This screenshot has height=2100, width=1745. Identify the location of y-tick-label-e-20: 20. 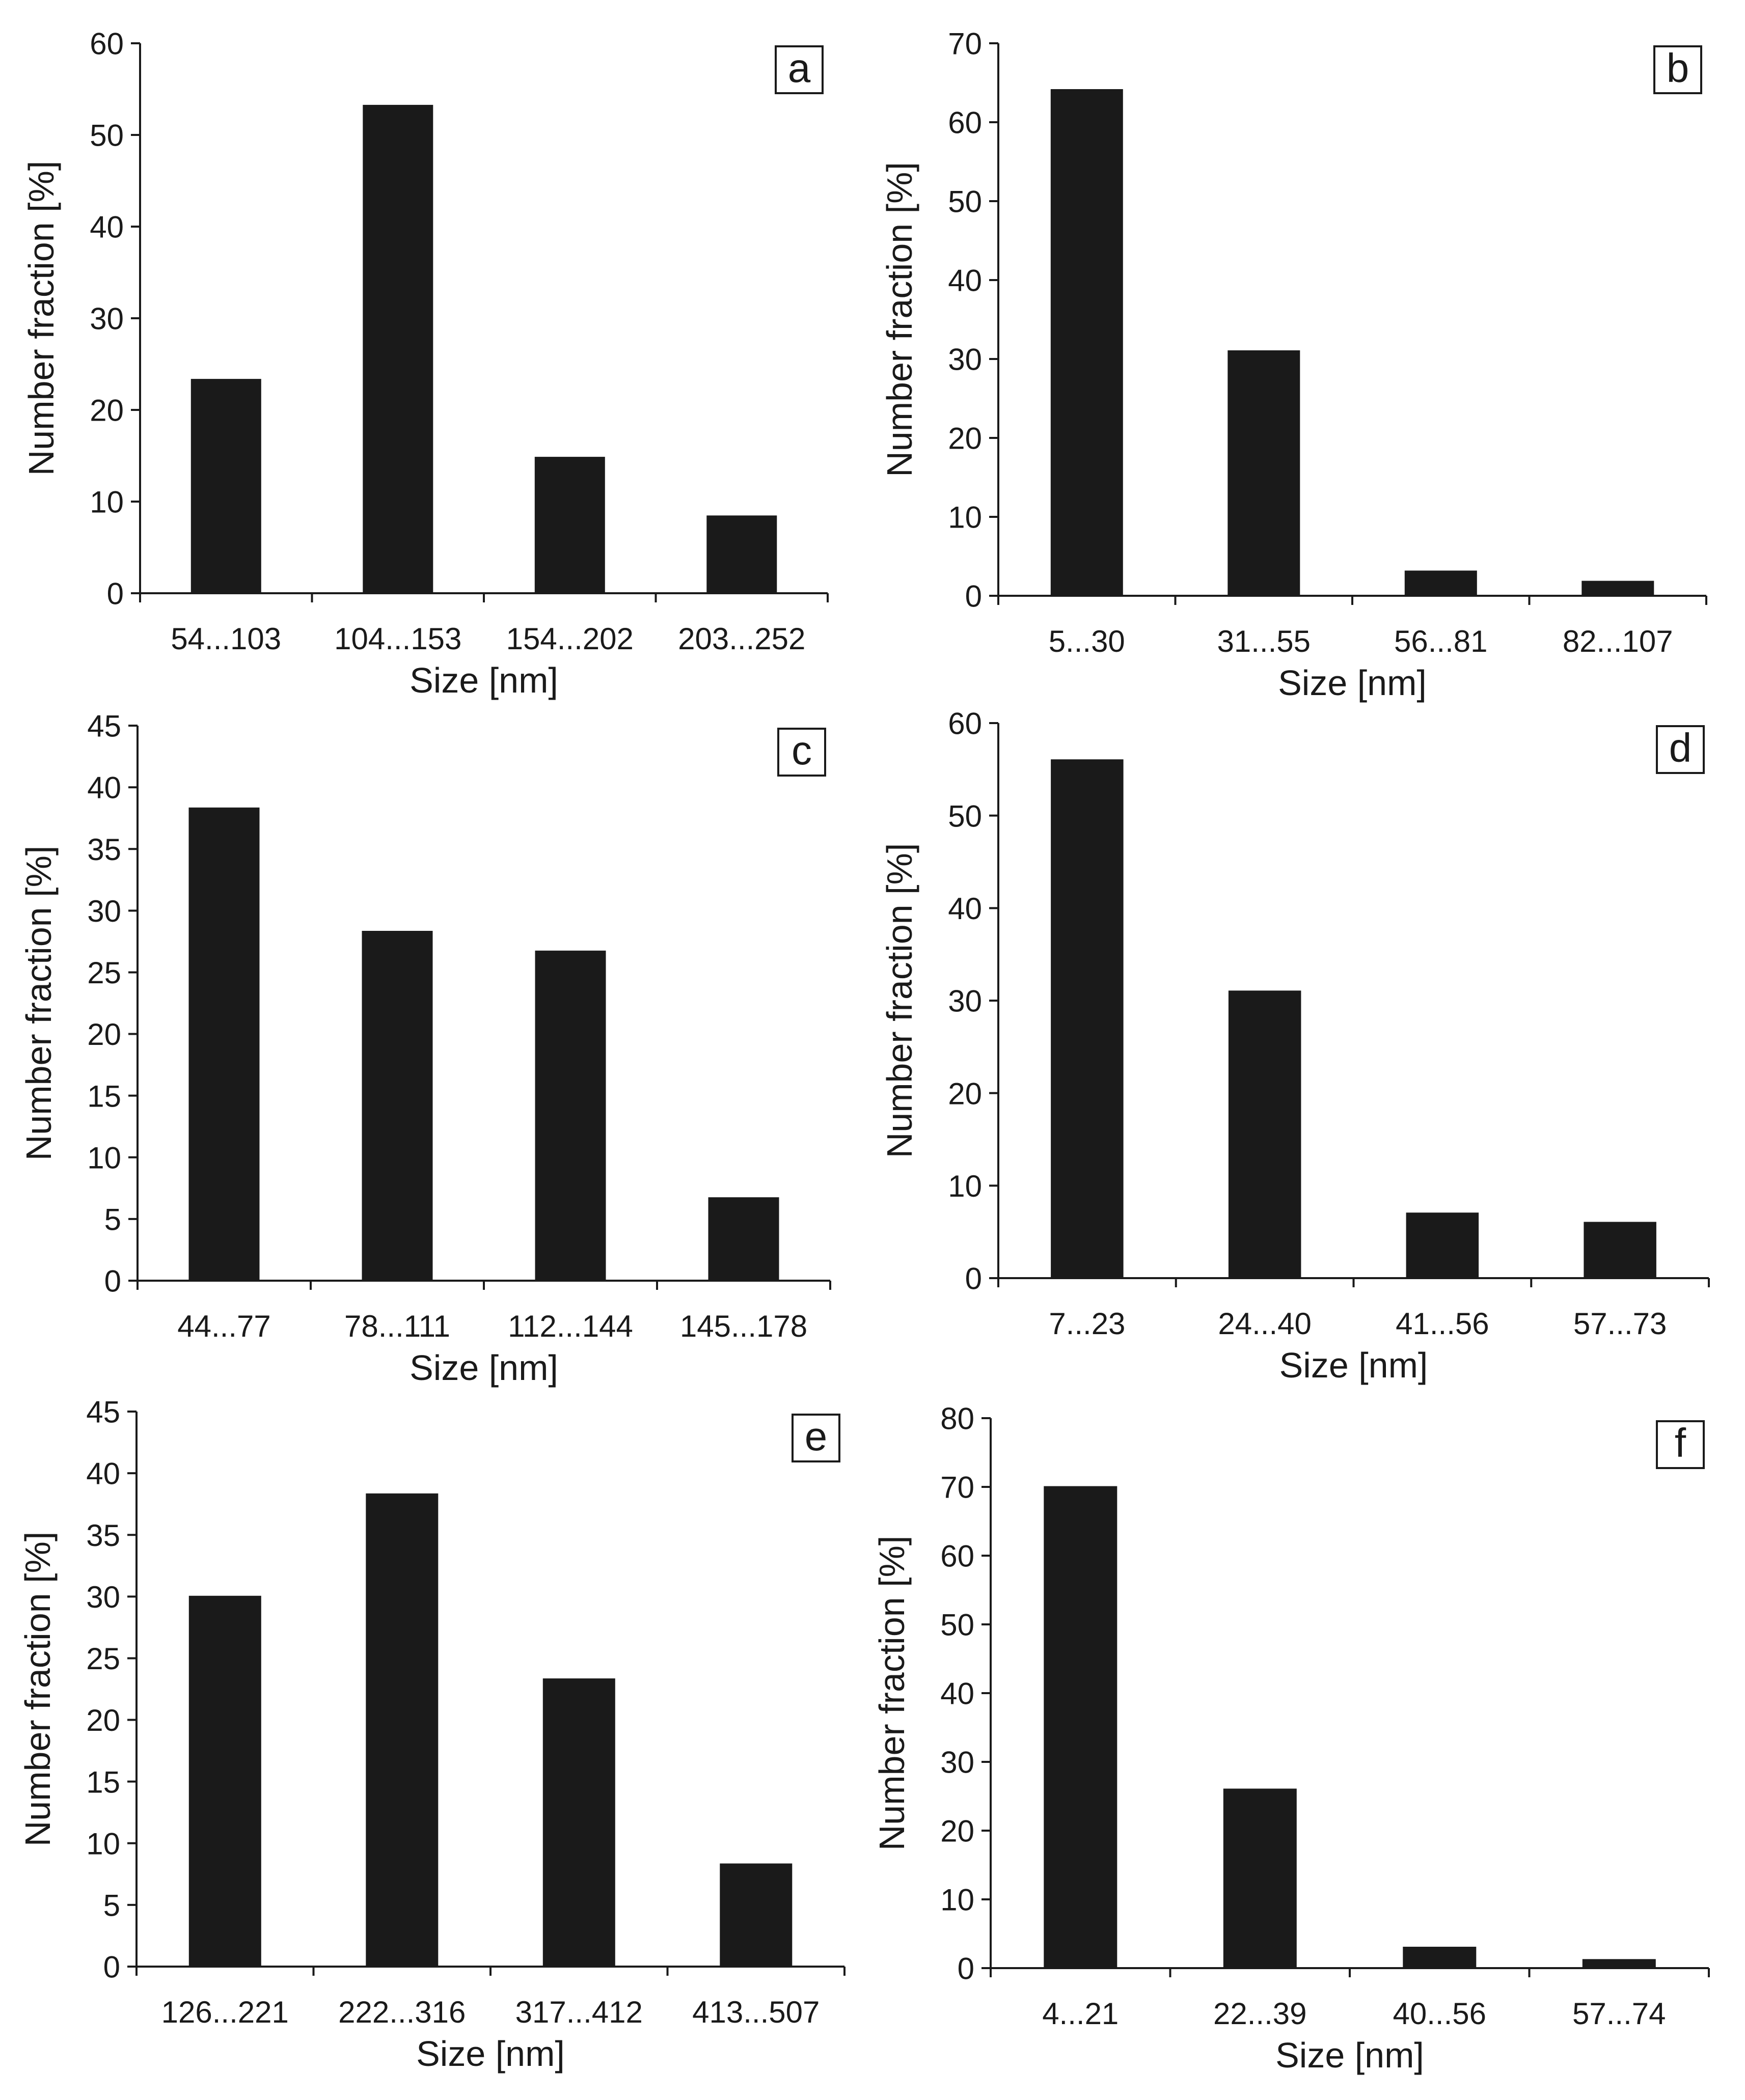
(103, 1720).